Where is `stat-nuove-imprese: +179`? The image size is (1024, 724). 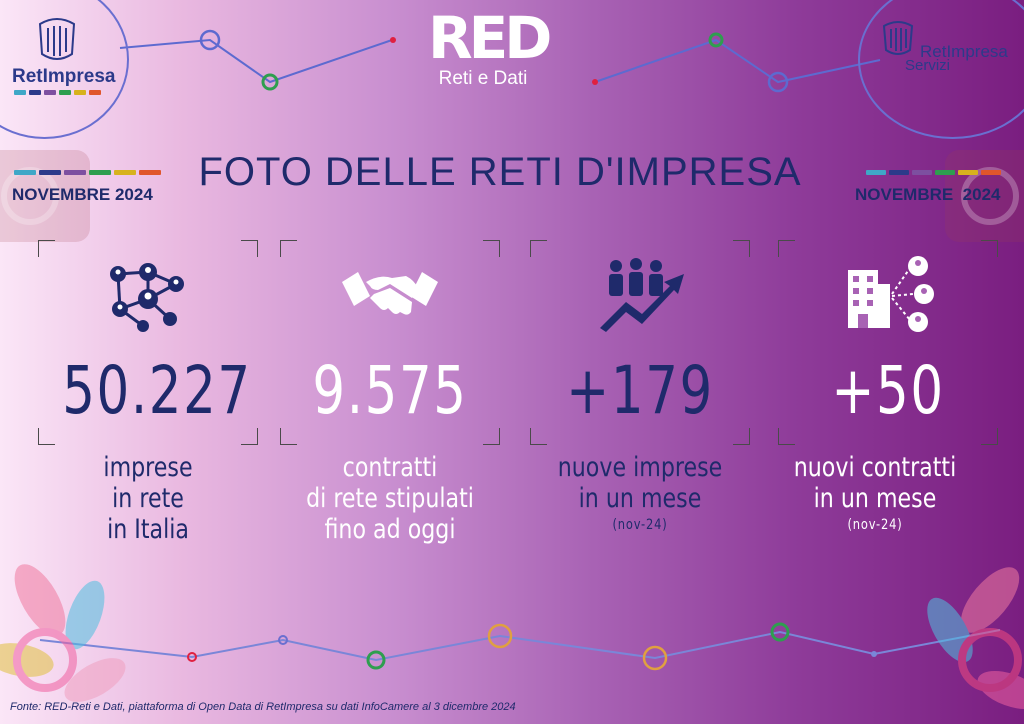 stat-nuove-imprese: +179 is located at coordinates (640, 342).